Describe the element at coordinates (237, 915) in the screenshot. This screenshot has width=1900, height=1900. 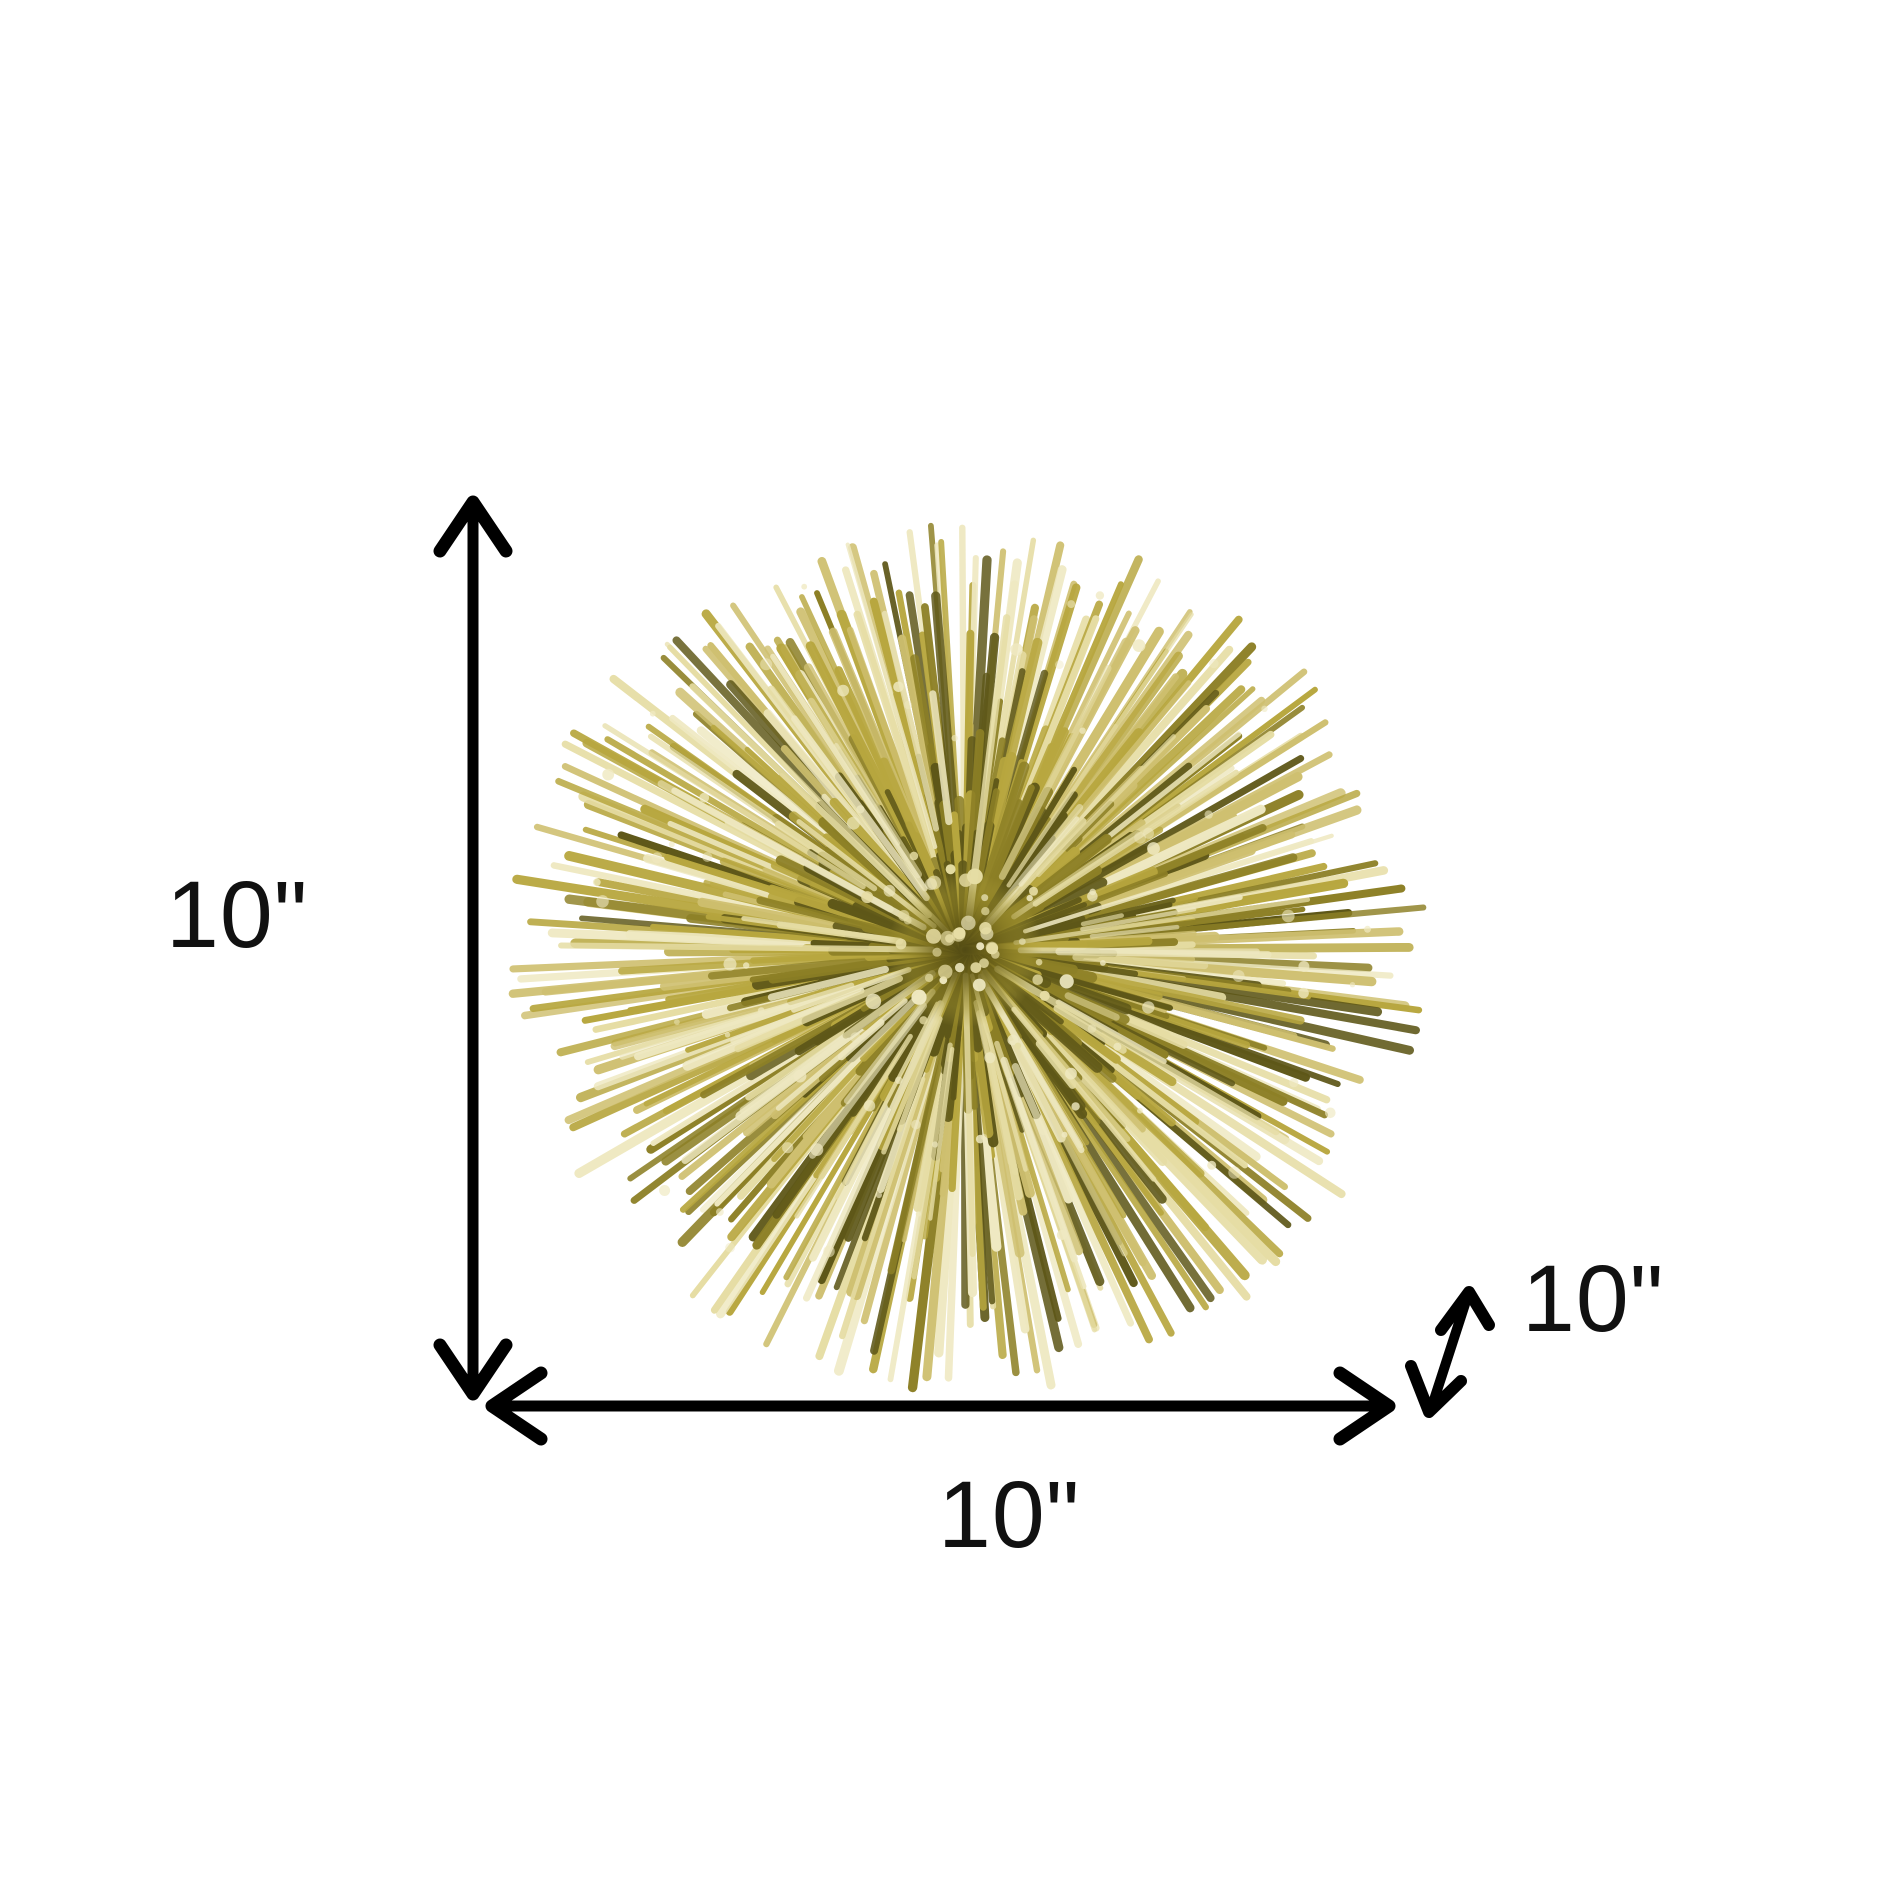
I see `height-dimension-label: 10"` at that location.